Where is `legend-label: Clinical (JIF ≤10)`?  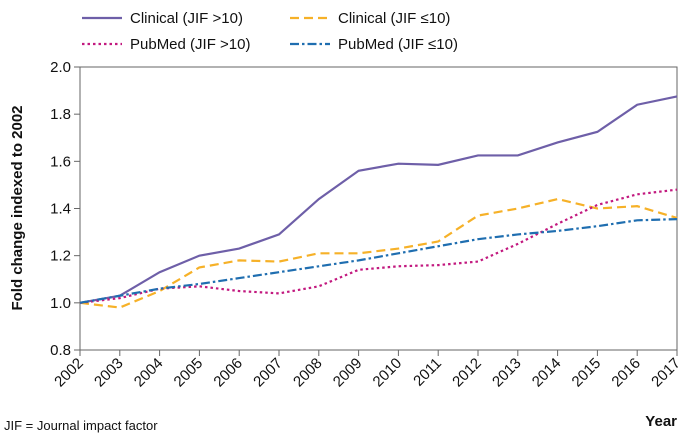 legend-label: Clinical (JIF ≤10) is located at coordinates (394, 18).